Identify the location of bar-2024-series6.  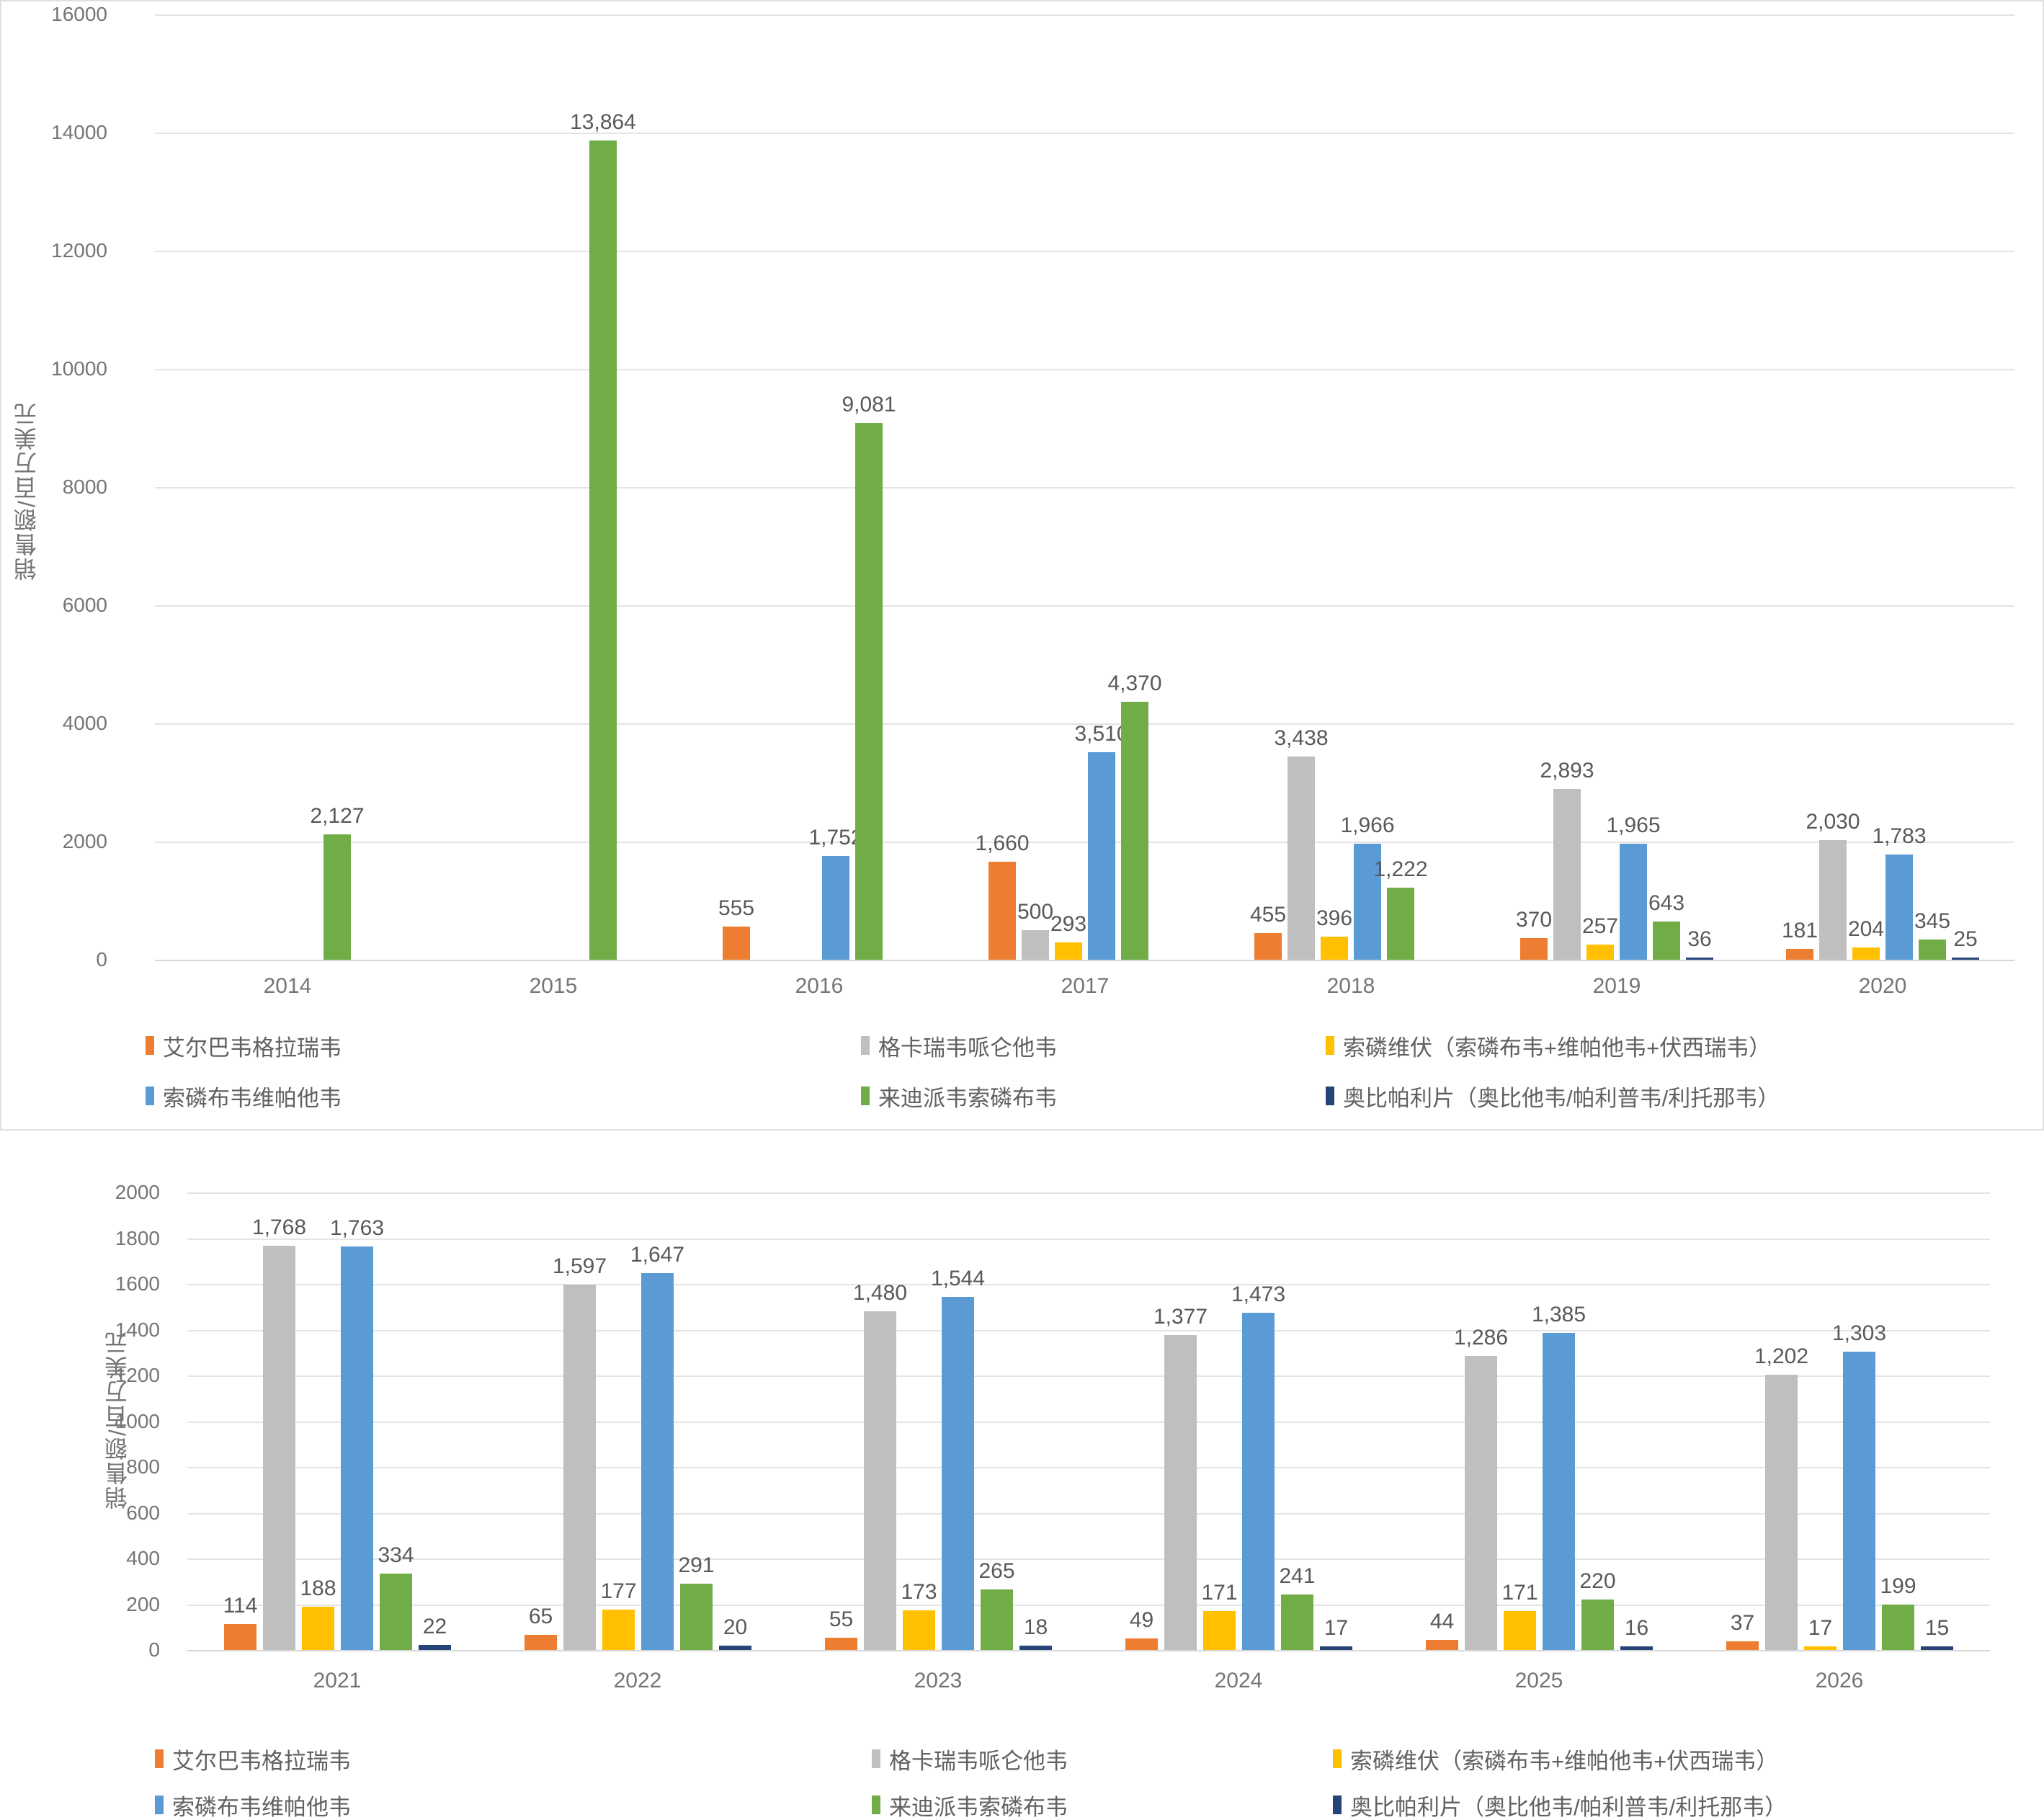
(1336, 1648).